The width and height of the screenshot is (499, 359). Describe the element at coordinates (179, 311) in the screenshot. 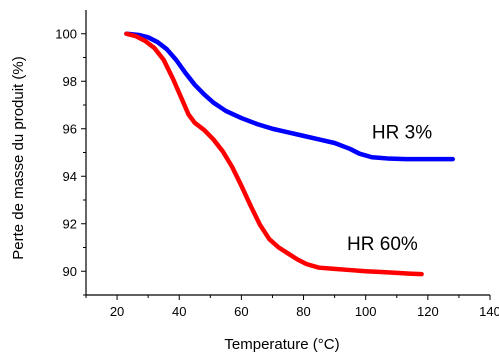

I see `x-tick-label: 40` at that location.